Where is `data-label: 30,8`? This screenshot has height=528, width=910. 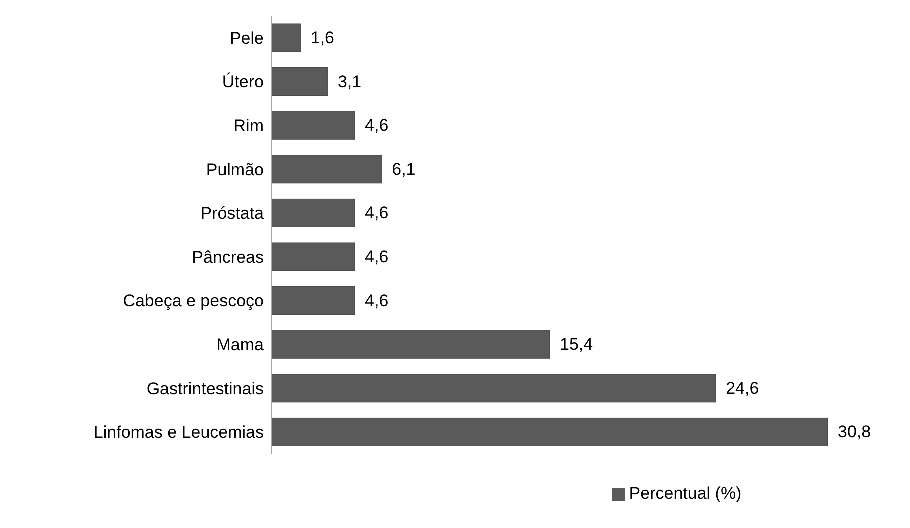
data-label: 30,8 is located at coordinates (855, 432).